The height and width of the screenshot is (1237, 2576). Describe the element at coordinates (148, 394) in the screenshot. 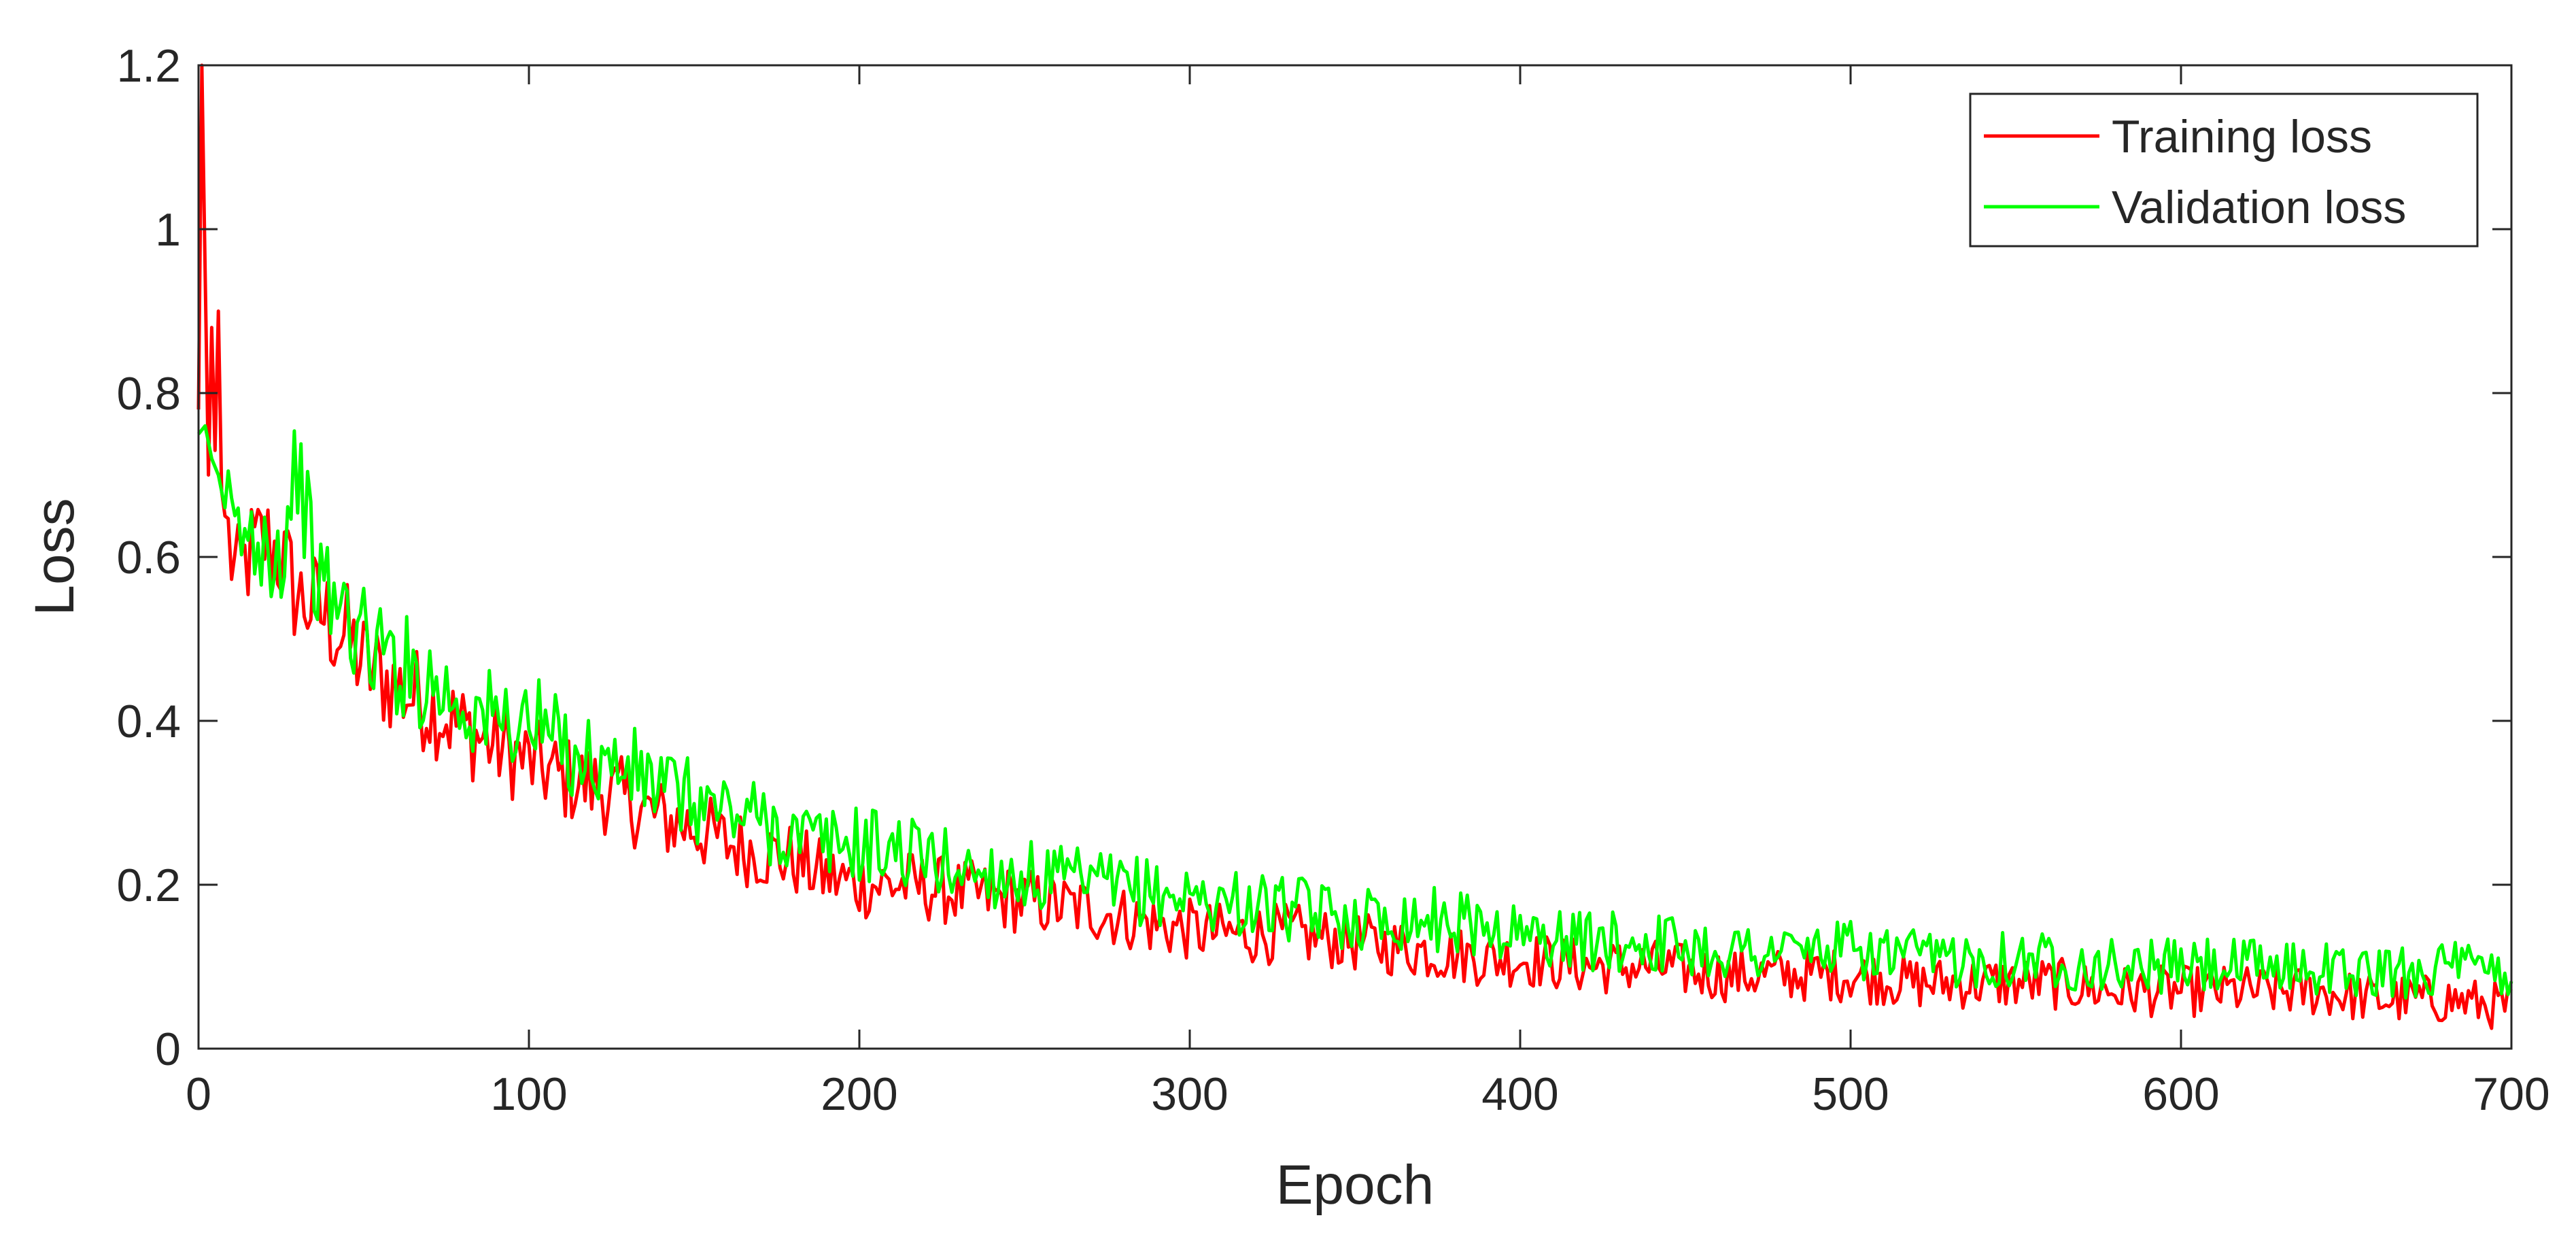

I see `y-tick-label: 0.8` at that location.